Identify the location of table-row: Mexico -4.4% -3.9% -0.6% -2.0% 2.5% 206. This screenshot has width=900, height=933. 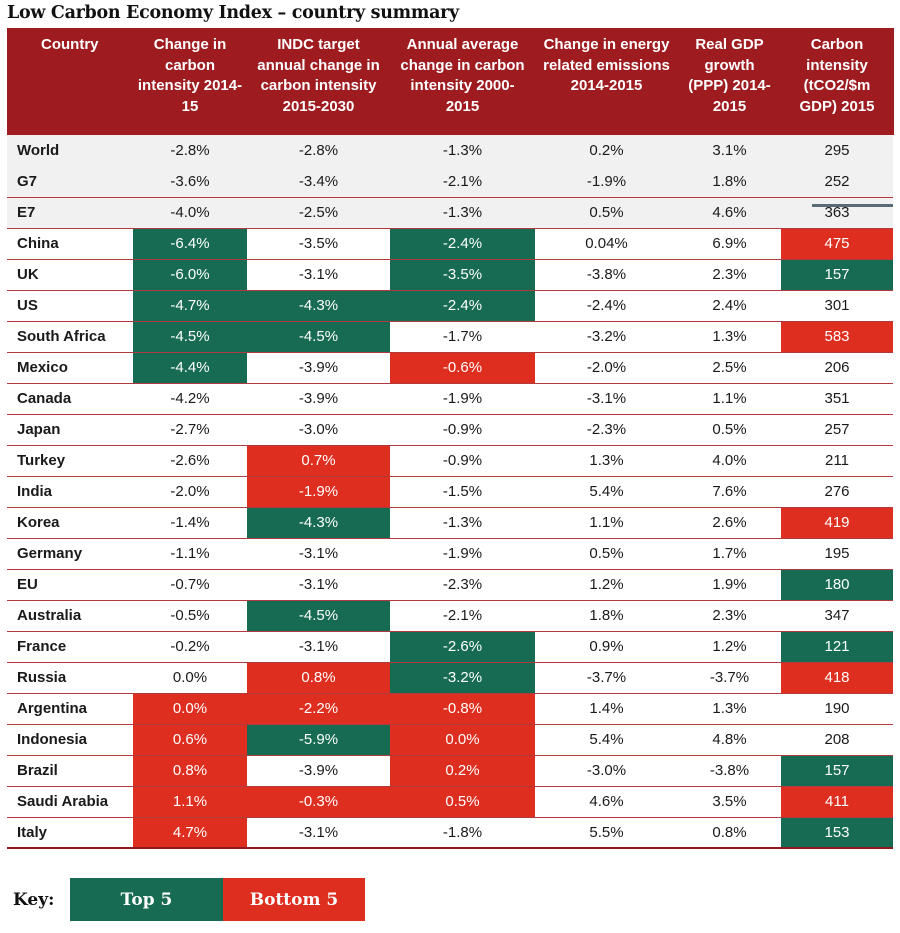
(450, 368).